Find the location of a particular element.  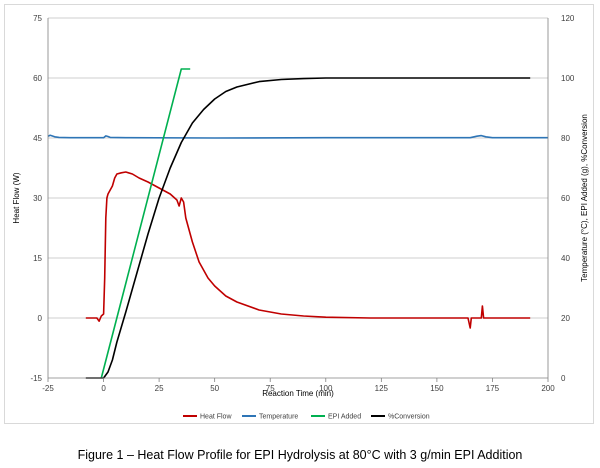

x-tick-label: 50 is located at coordinates (214, 388).